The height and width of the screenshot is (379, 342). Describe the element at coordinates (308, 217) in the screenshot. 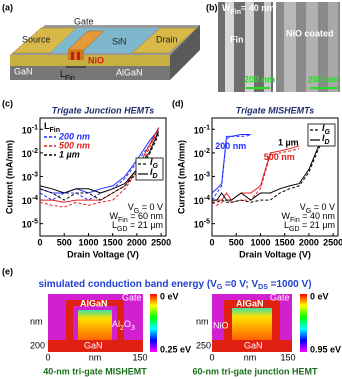

I see `condition-note: WFin = 40 nm` at that location.